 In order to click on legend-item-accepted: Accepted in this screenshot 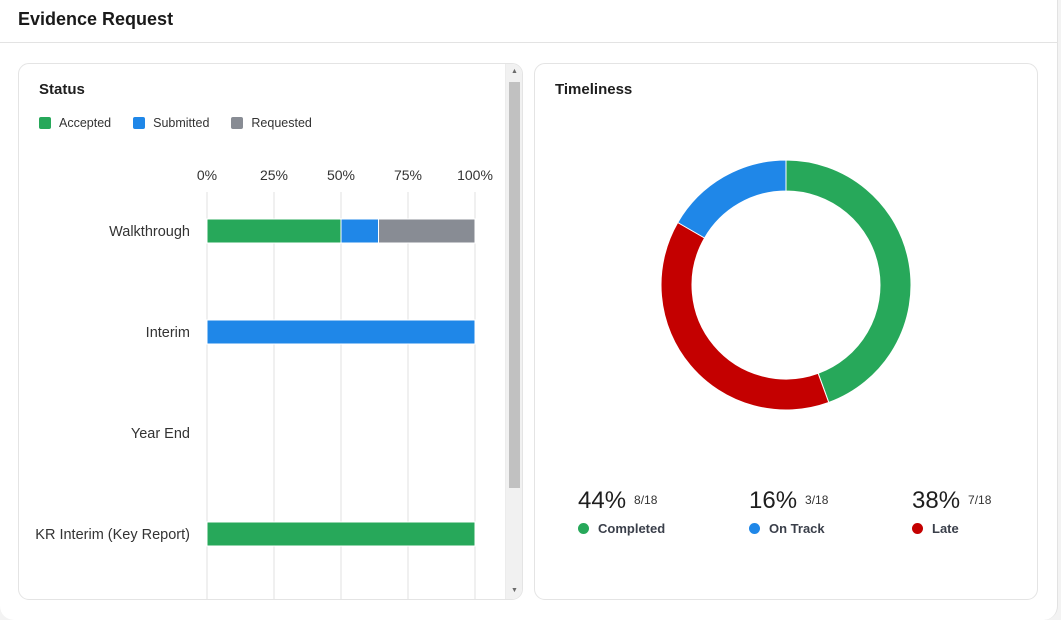, I will do `click(75, 123)`.